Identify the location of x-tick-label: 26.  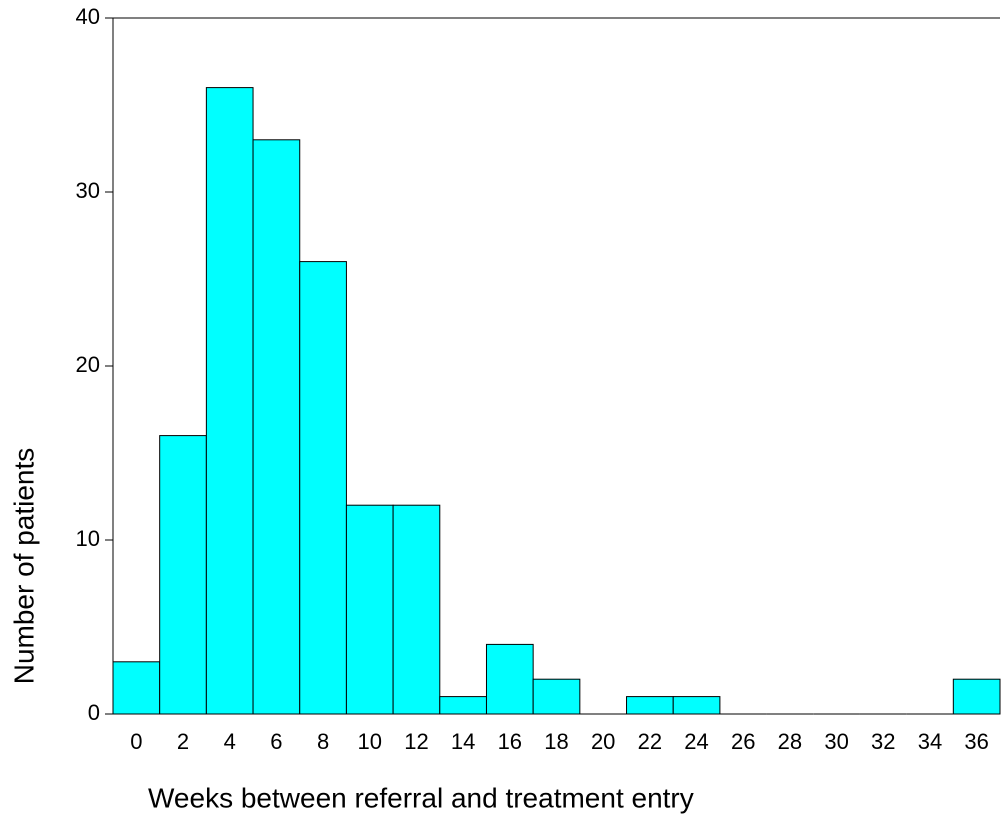
(743, 741).